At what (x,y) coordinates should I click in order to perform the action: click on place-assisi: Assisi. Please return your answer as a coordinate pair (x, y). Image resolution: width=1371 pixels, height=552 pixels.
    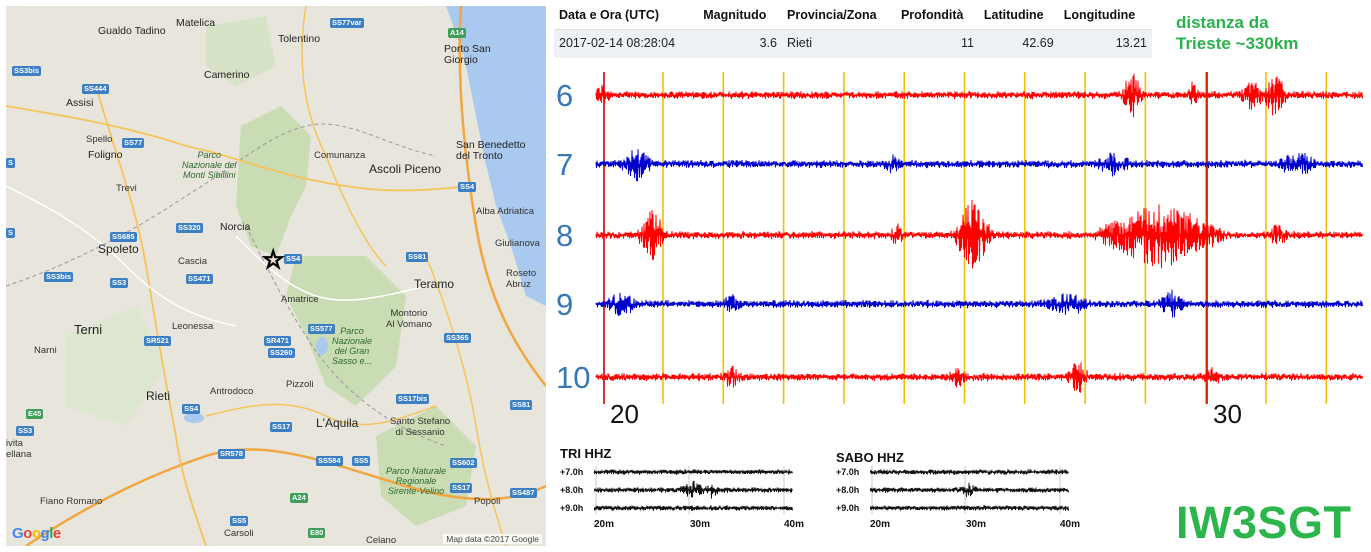
    Looking at the image, I should click on (80, 103).